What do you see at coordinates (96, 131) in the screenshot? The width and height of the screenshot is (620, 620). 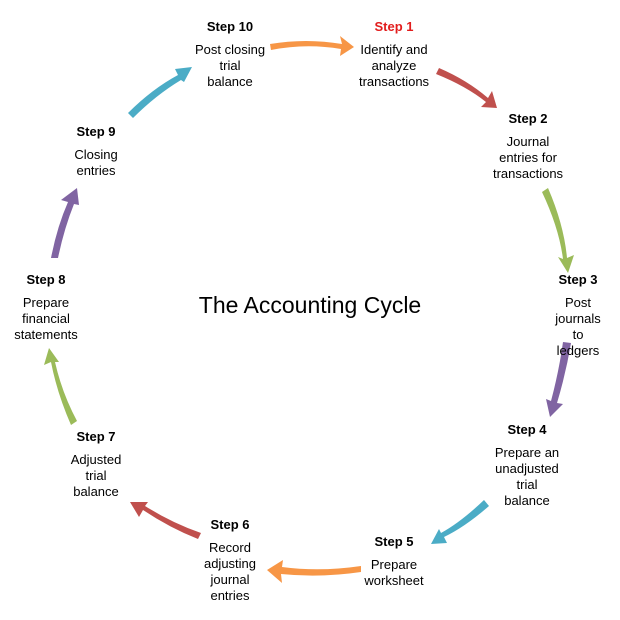 I see `step-9-title: Step 9` at bounding box center [96, 131].